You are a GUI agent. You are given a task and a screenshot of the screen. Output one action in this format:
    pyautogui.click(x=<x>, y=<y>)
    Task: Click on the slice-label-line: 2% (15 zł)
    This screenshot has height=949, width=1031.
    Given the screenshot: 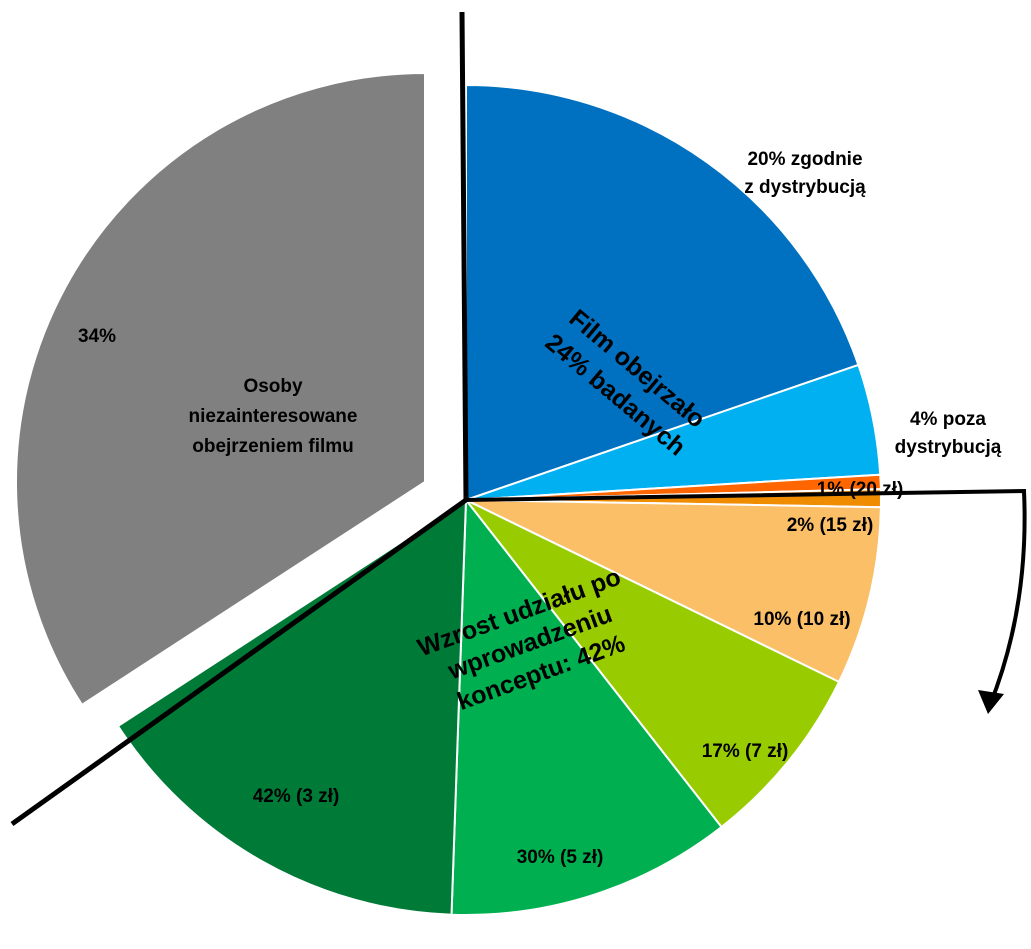 What is the action you would take?
    pyautogui.click(x=830, y=525)
    